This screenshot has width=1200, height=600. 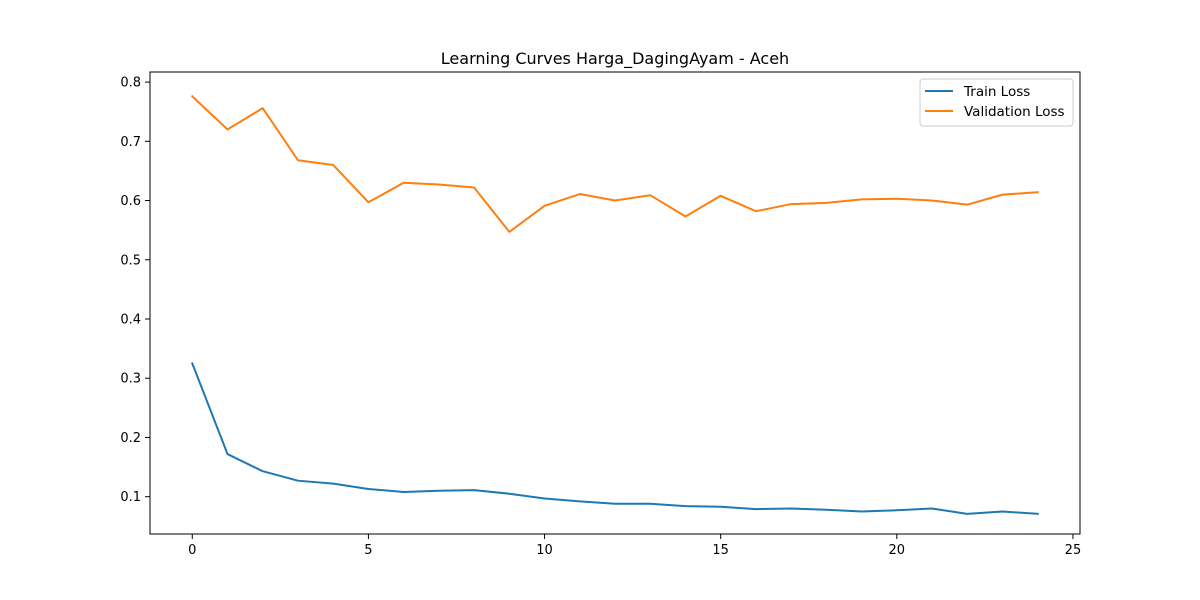 What do you see at coordinates (996, 92) in the screenshot?
I see `legend-label-train-loss: Train Loss` at bounding box center [996, 92].